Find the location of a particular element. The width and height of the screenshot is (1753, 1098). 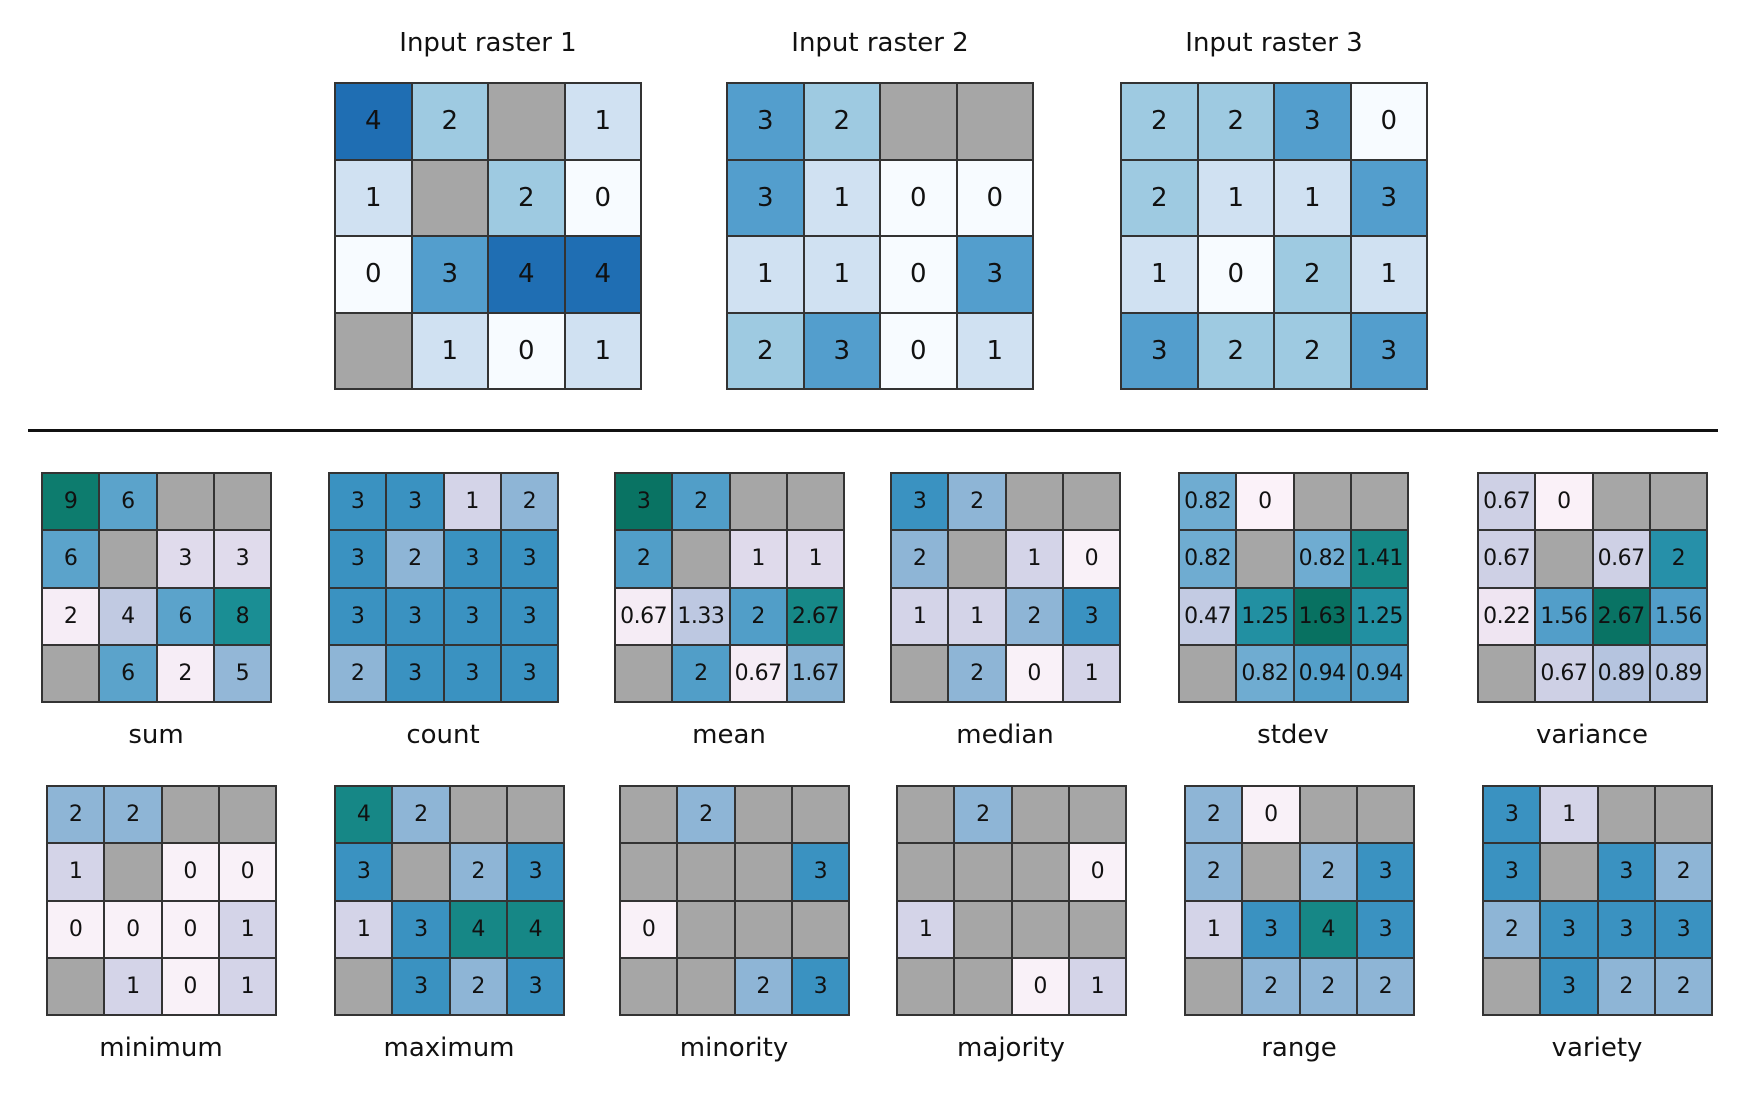

raster-cell: 0.82 is located at coordinates (1322, 559).